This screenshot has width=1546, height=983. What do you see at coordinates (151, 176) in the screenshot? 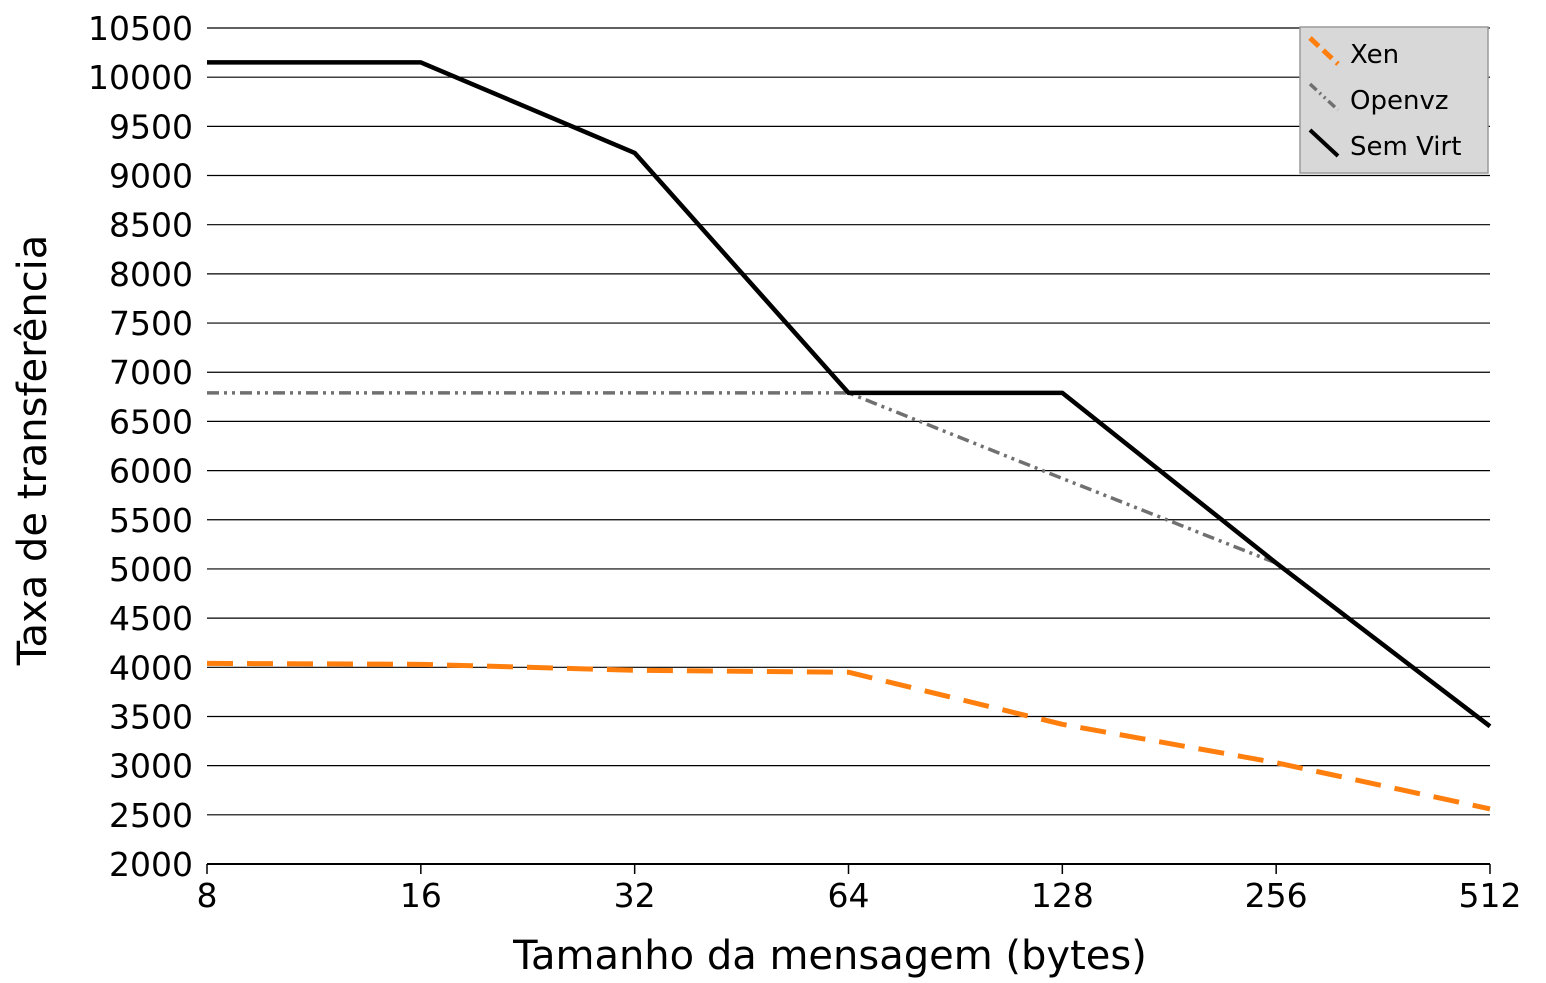
I see `y-tick-label: 9000` at bounding box center [151, 176].